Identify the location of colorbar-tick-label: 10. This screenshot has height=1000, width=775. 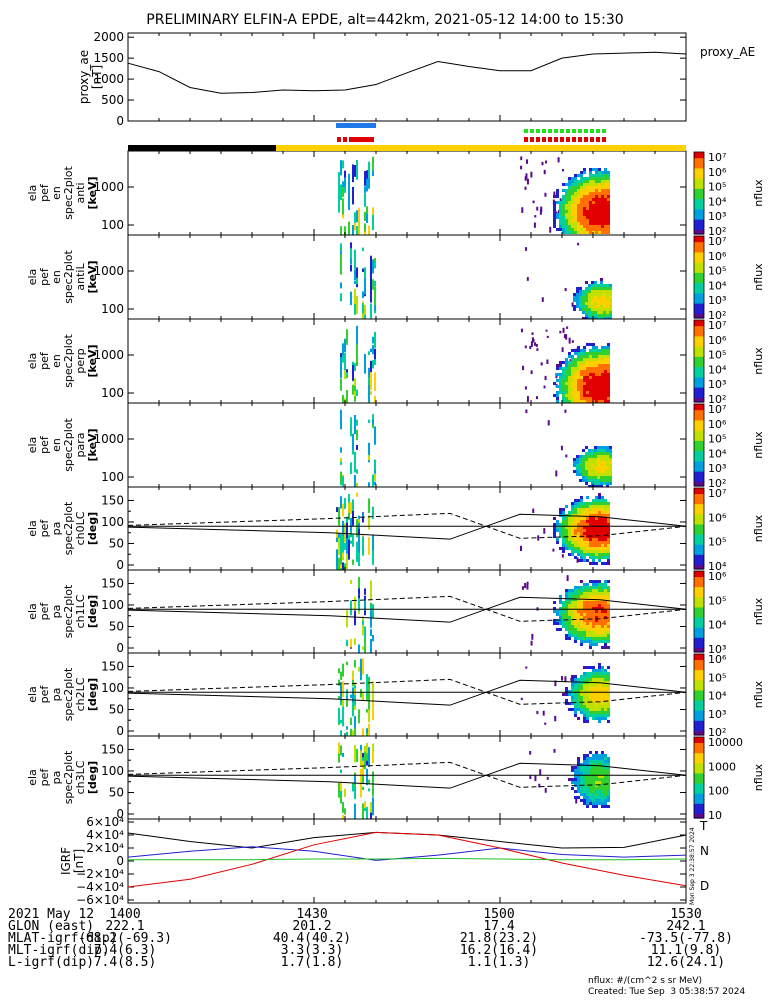
(715, 815).